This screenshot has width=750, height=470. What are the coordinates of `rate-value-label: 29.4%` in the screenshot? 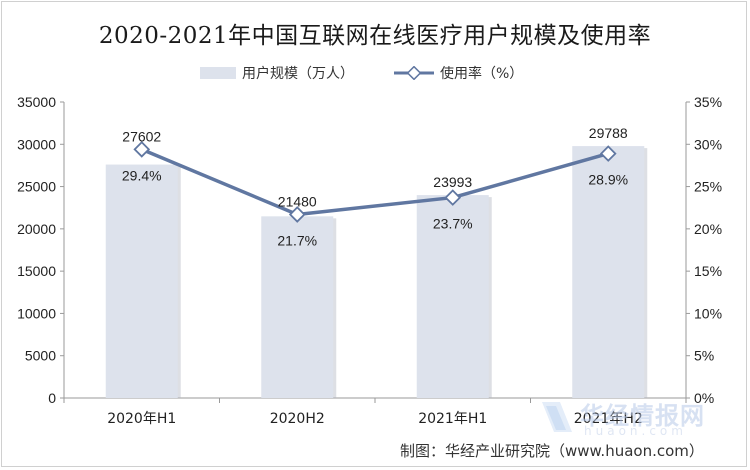 It's located at (142, 175).